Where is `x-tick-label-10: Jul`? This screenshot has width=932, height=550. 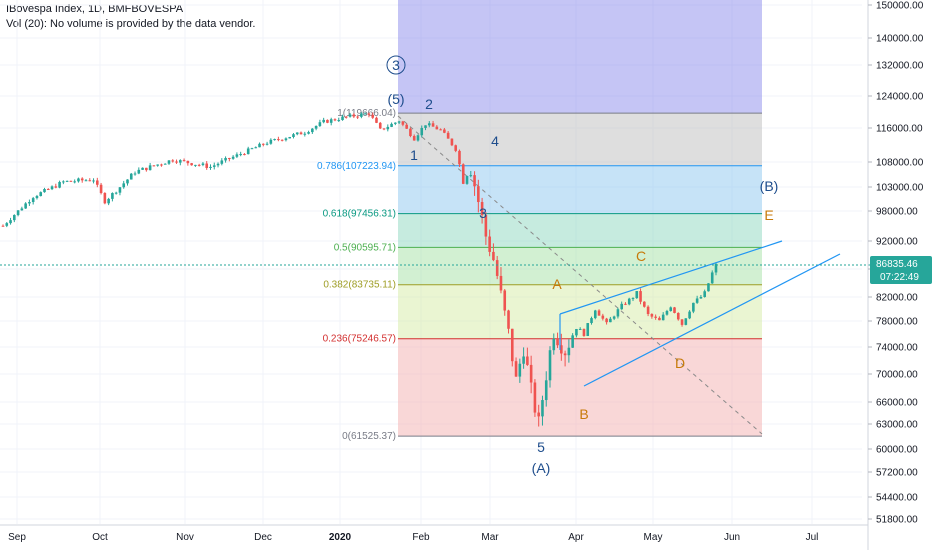
x-tick-label-10: Jul is located at coordinates (812, 537).